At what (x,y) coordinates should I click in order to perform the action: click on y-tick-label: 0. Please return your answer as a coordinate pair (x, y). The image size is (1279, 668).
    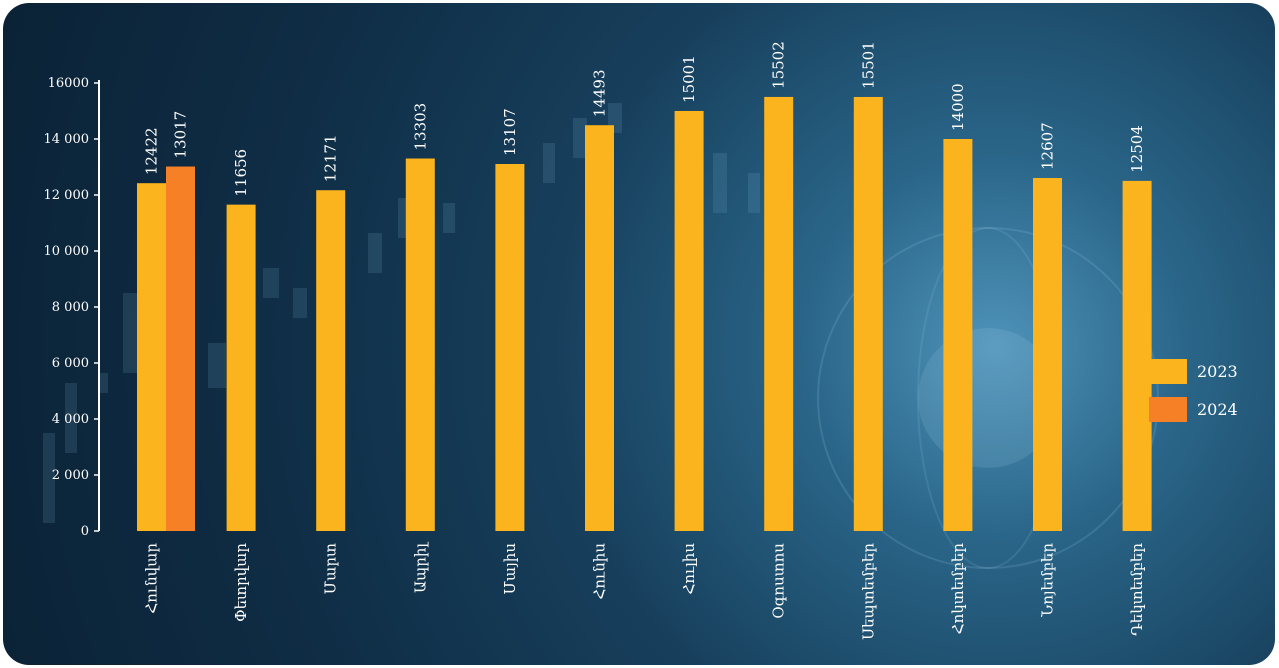
    Looking at the image, I should click on (85, 531).